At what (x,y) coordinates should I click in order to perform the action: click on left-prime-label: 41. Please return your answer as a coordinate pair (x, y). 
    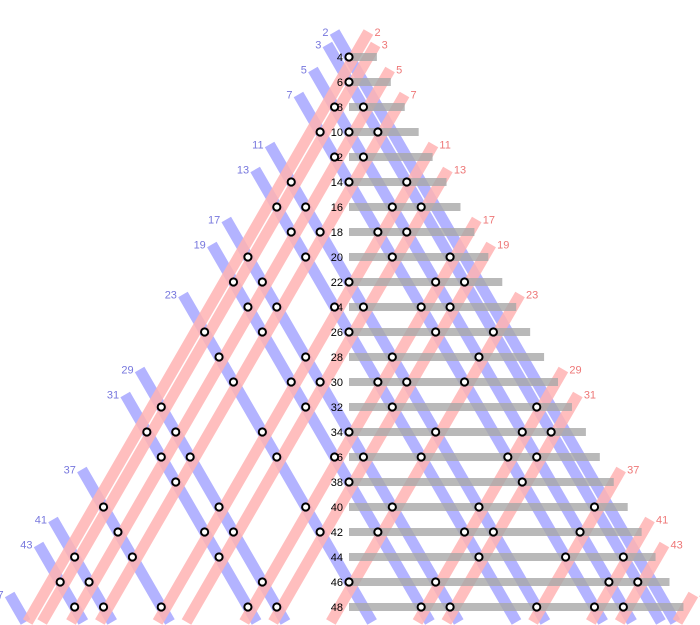
    Looking at the image, I should click on (41, 521).